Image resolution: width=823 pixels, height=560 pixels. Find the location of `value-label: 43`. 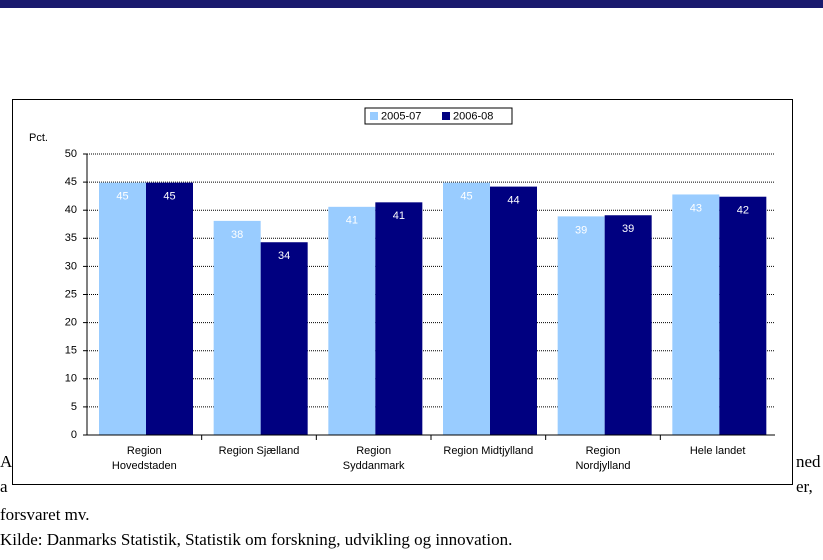

value-label: 43 is located at coordinates (696, 208).